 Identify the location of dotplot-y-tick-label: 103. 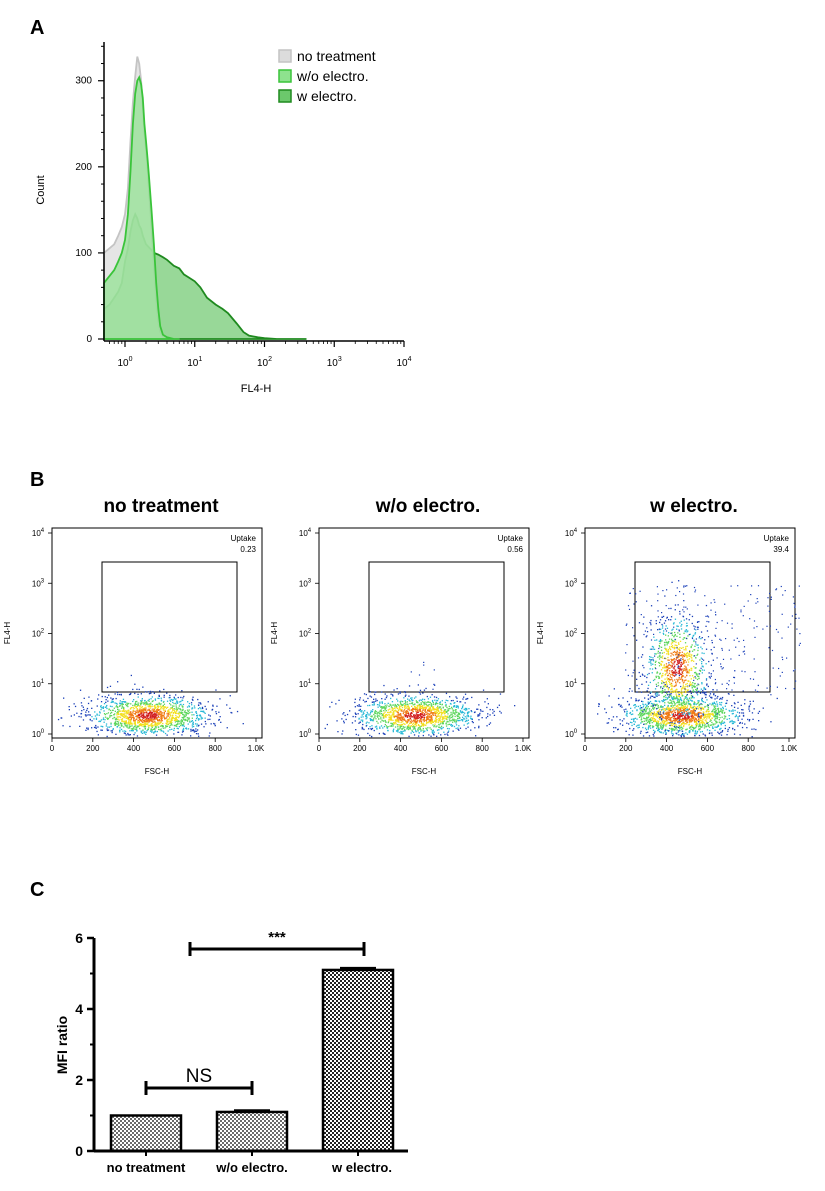
(571, 583).